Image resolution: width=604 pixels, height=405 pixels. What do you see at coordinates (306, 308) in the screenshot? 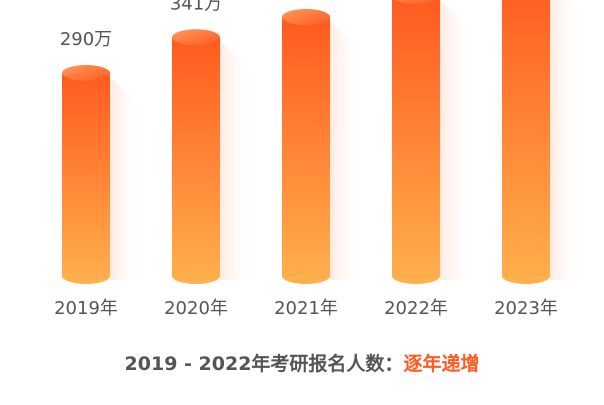
I see `tick-label: 2021年` at bounding box center [306, 308].